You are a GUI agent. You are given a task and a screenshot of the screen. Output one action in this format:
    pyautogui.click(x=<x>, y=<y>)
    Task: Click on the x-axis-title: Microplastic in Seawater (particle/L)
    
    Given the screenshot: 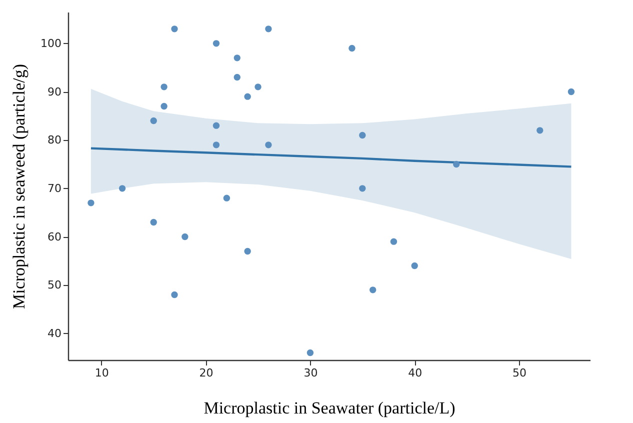 What is the action you would take?
    pyautogui.click(x=330, y=408)
    